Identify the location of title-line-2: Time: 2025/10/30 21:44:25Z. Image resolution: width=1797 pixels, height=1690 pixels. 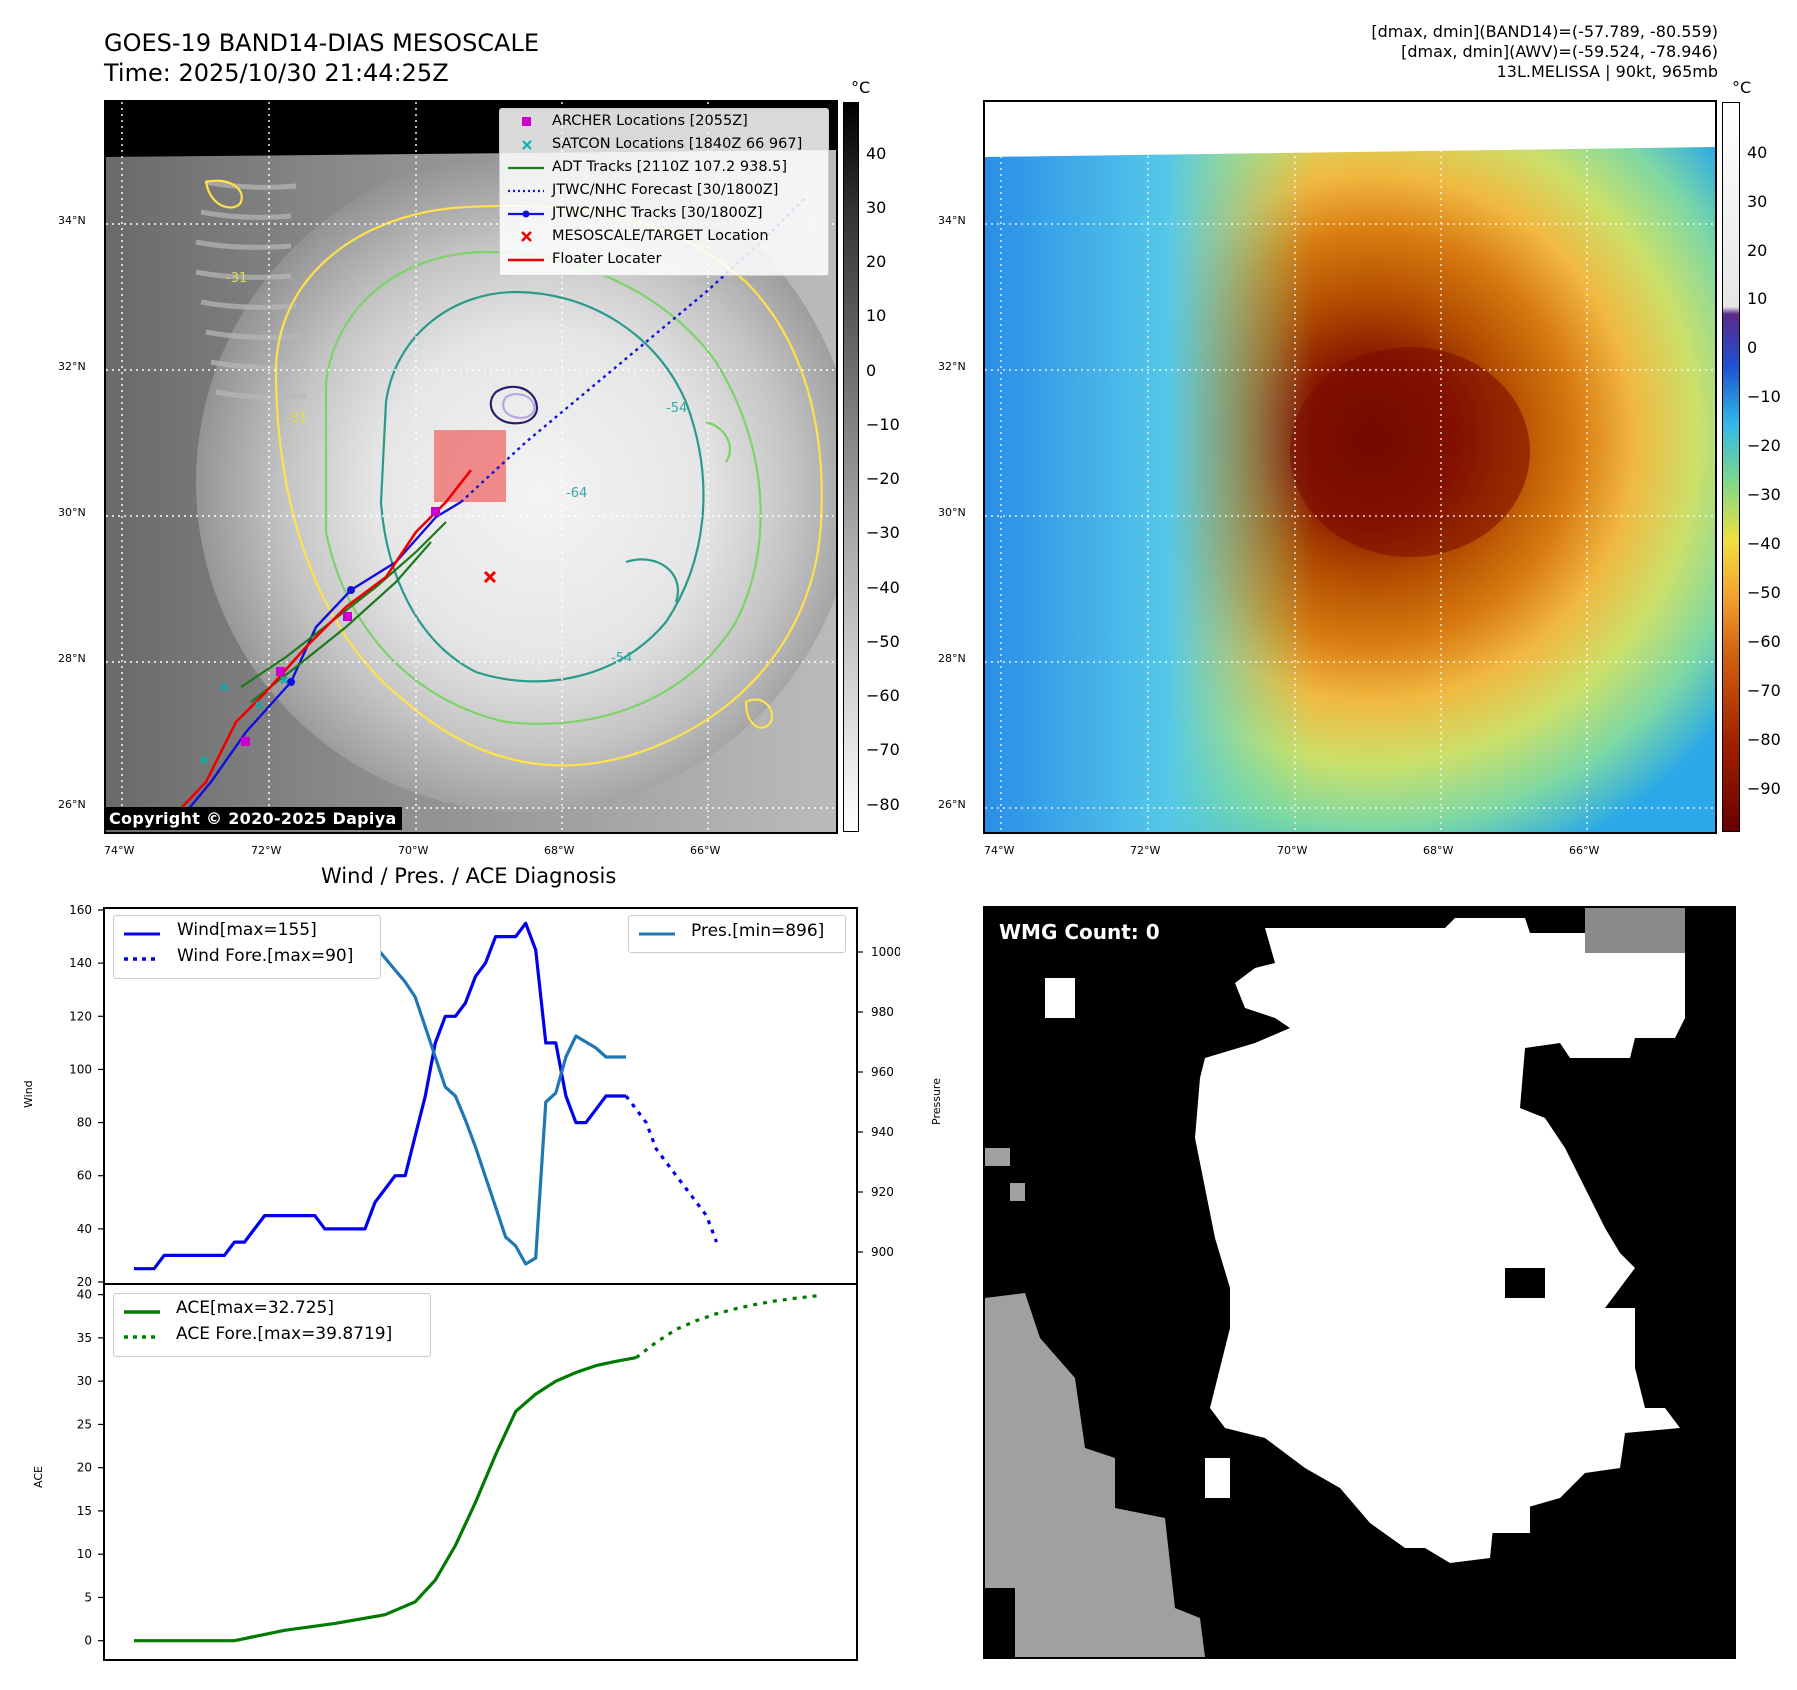
(276, 73).